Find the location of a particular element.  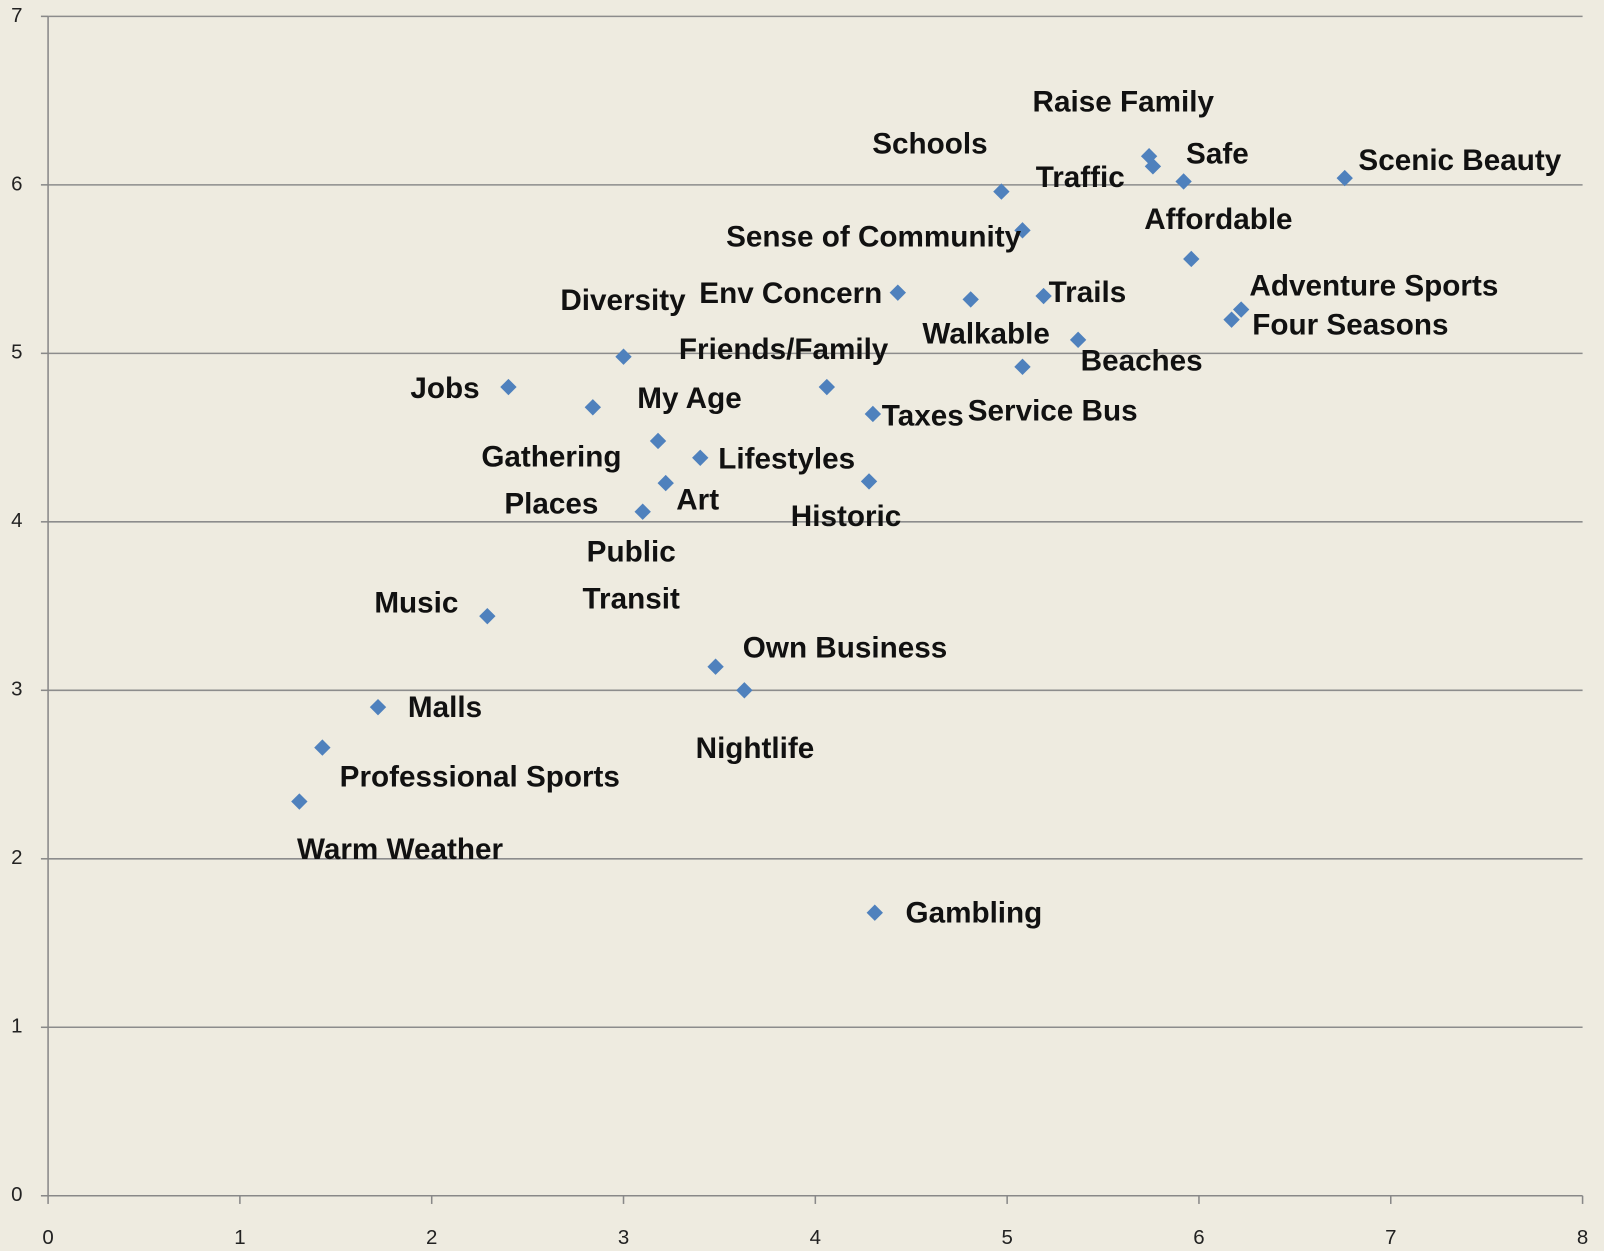

point-label: Diversity is located at coordinates (623, 301).